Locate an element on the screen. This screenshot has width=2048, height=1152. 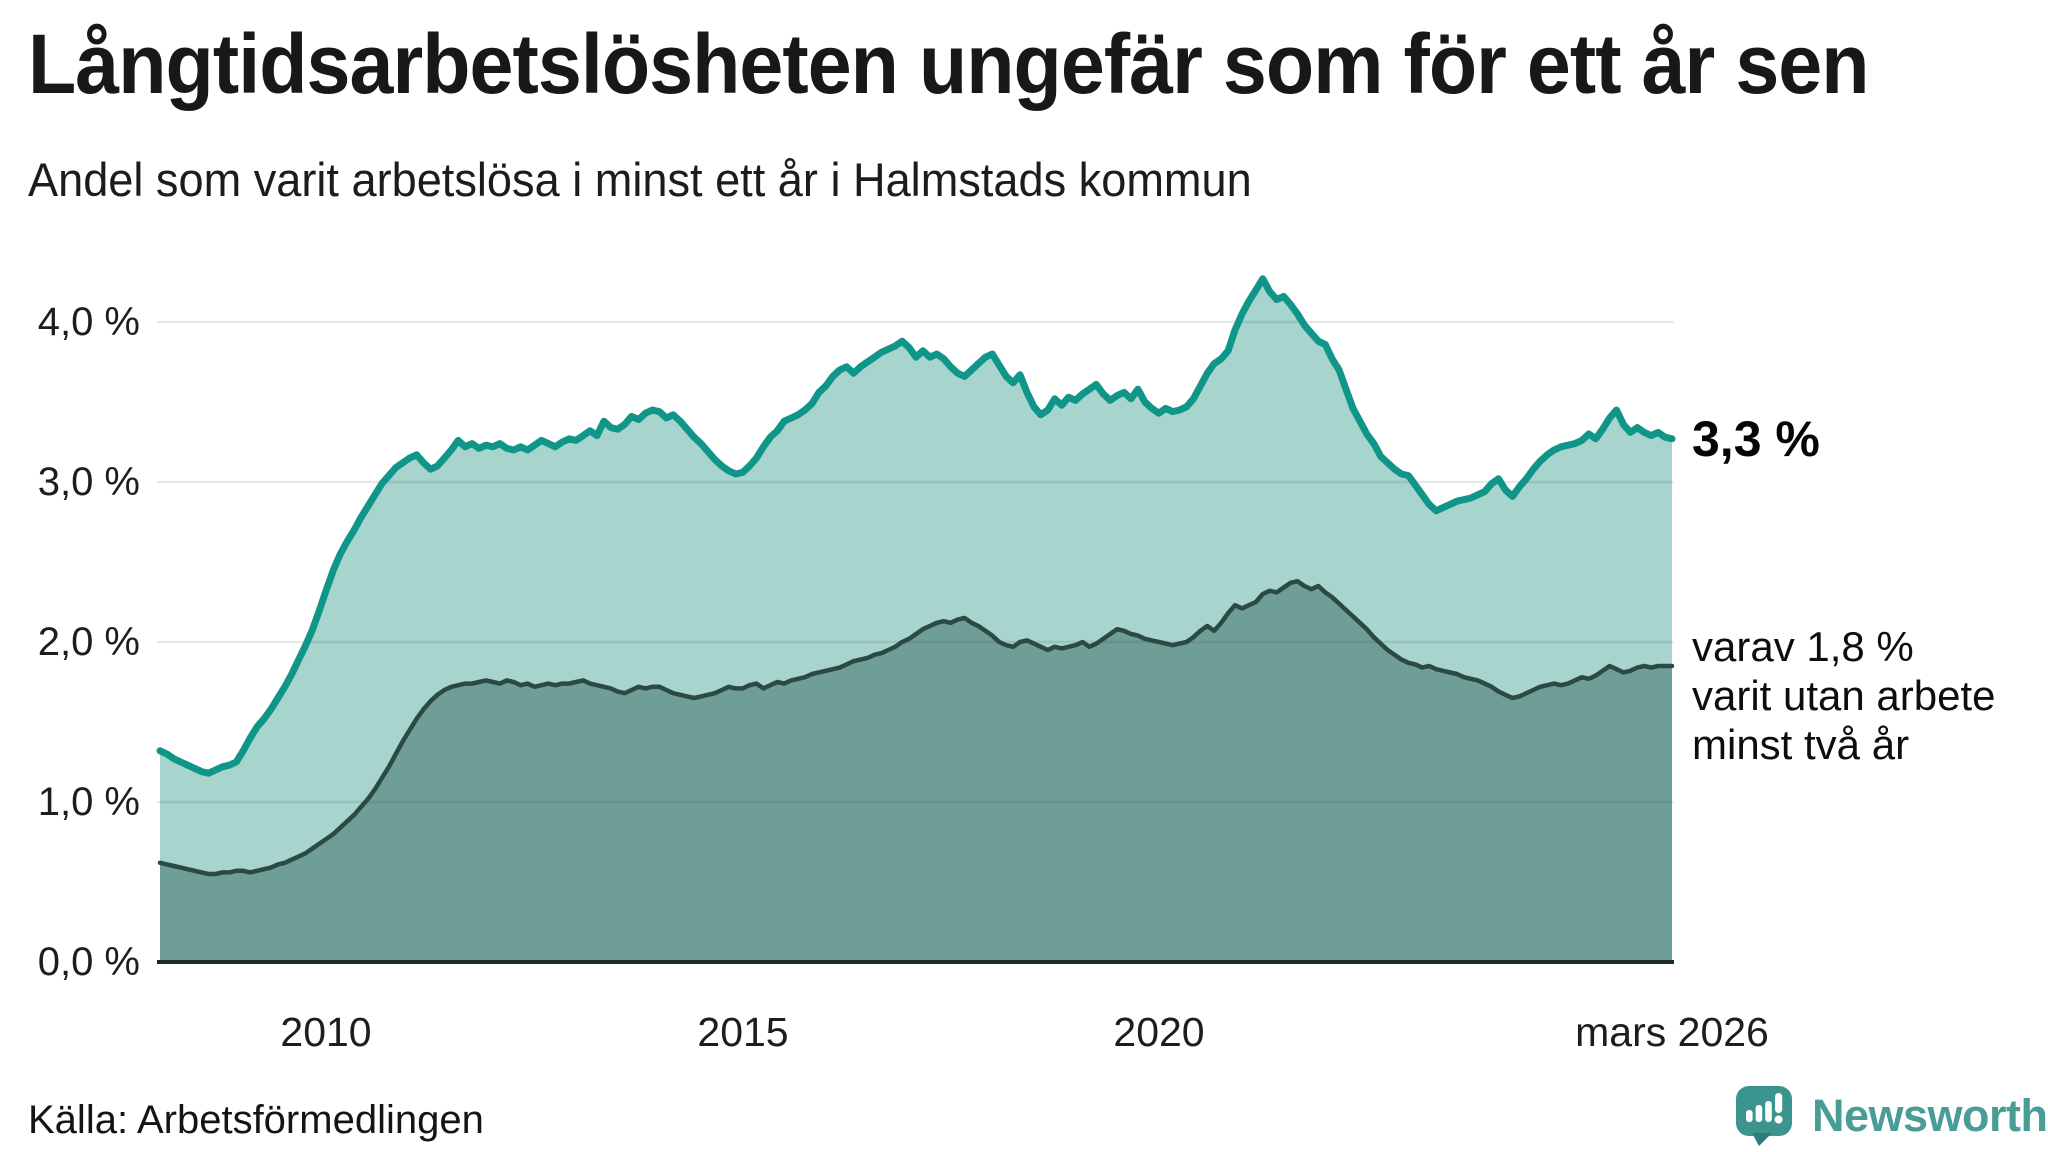
y-tick-label: 3,0 % is located at coordinates (88, 482).